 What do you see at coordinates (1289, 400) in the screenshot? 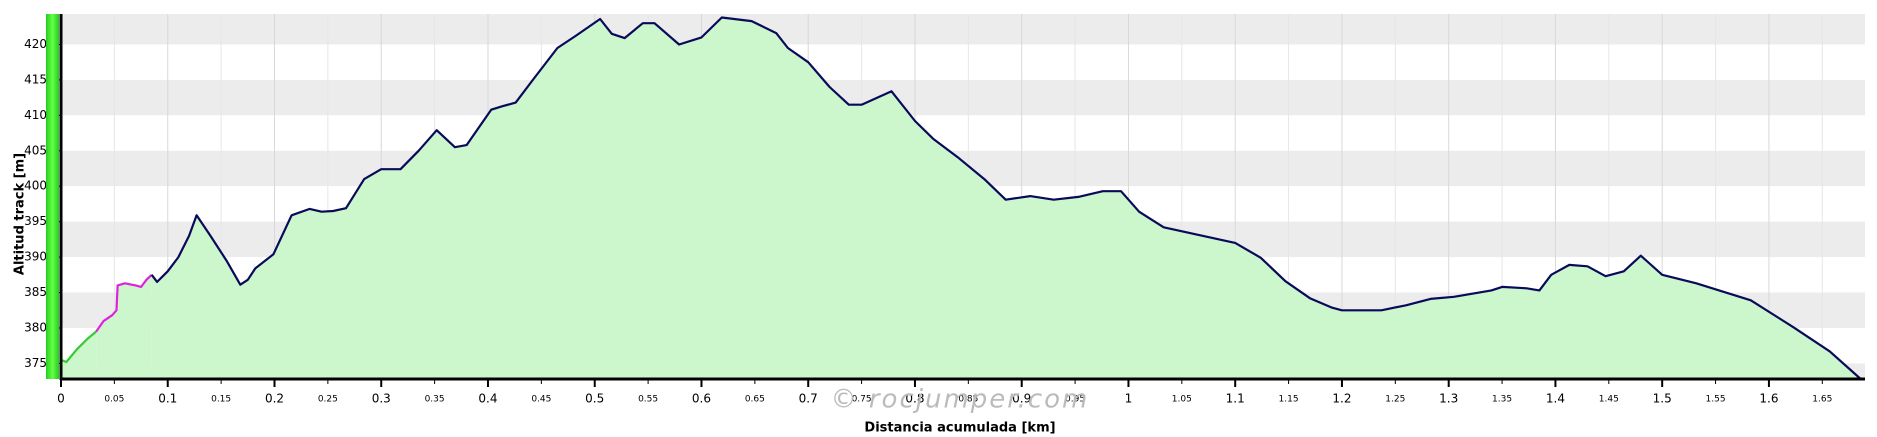
I see `x-tick-label: 1.15` at bounding box center [1289, 400].